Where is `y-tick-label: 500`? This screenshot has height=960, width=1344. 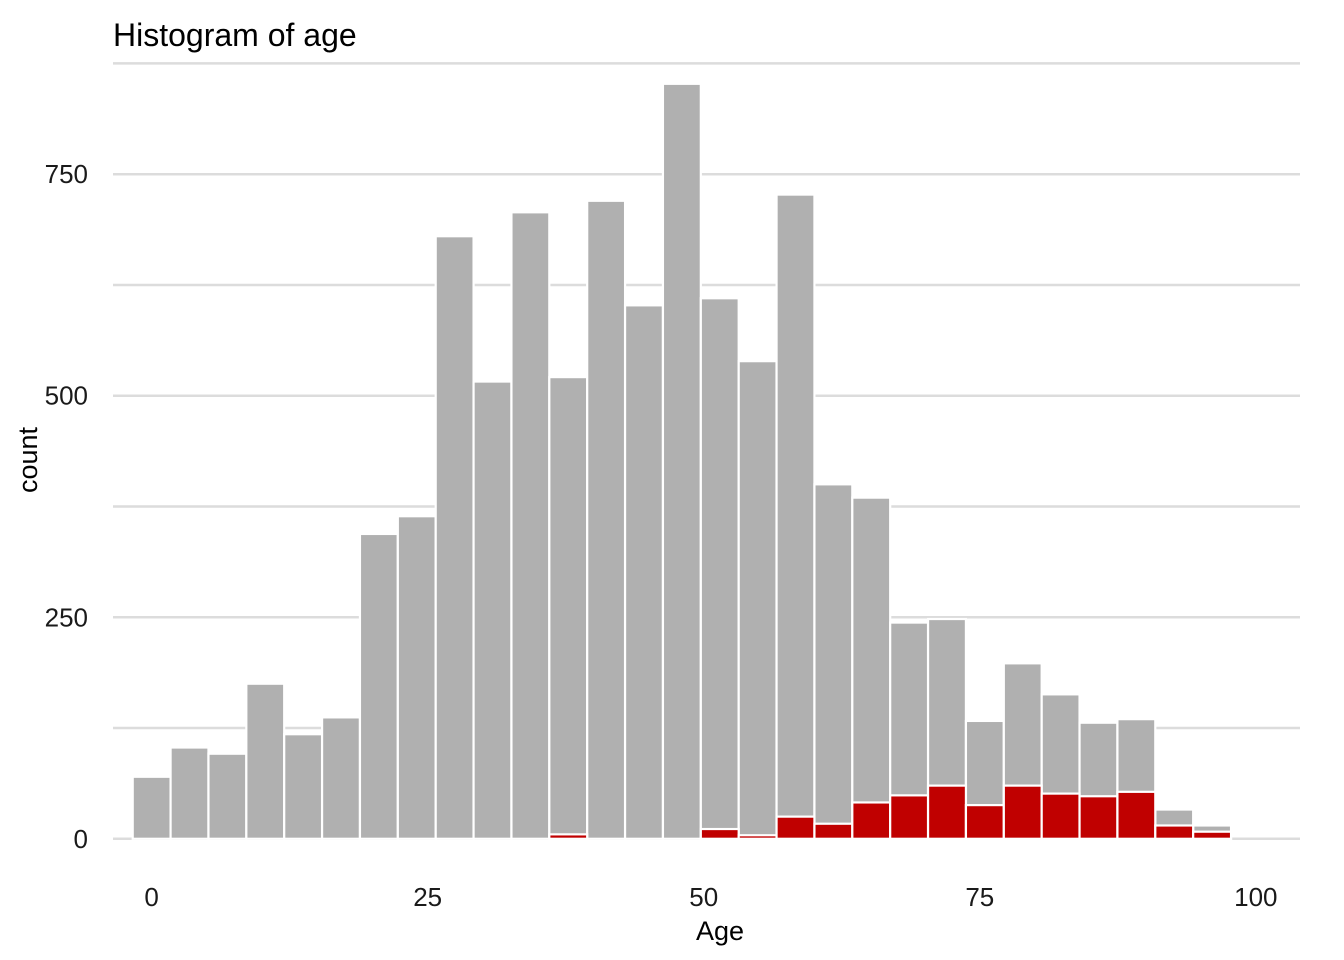 y-tick-label: 500 is located at coordinates (66, 396).